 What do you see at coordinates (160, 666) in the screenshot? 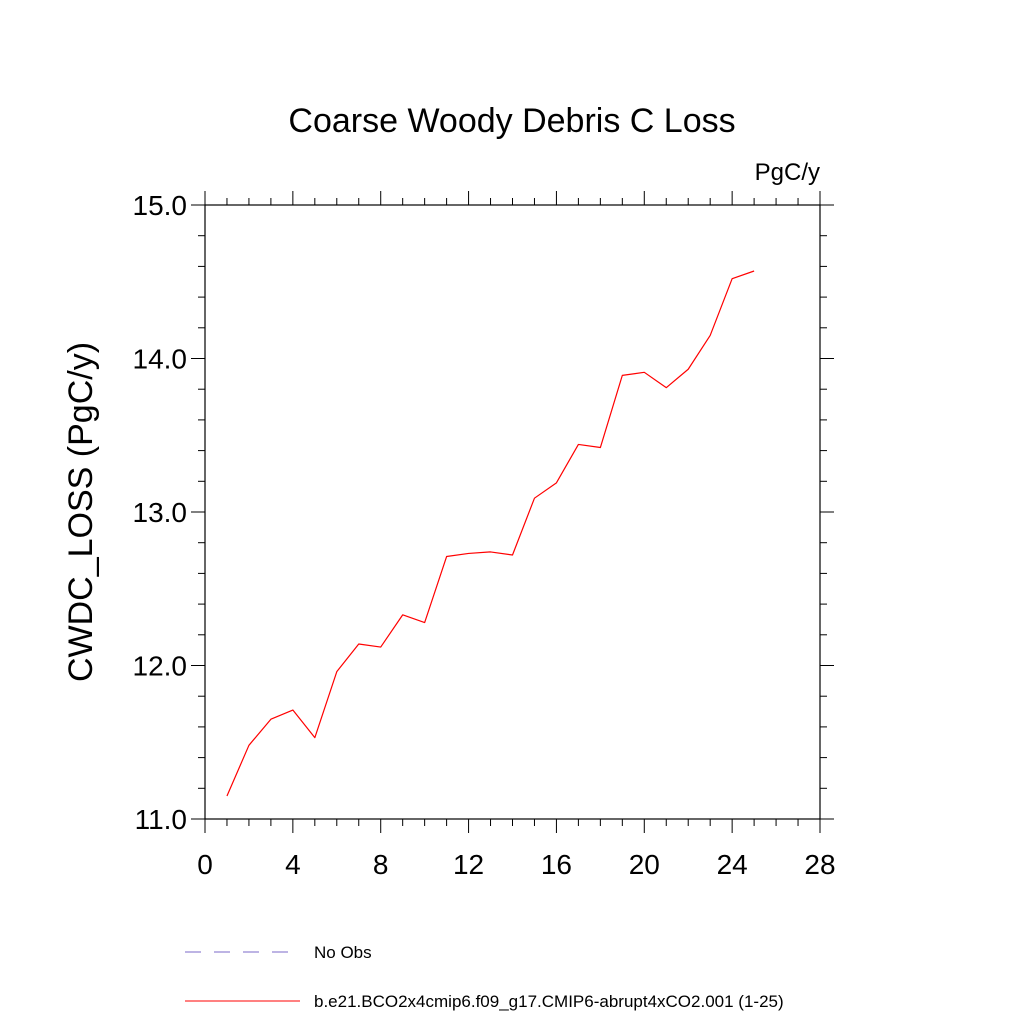
I see `y-tick-label: 12.0` at bounding box center [160, 666].